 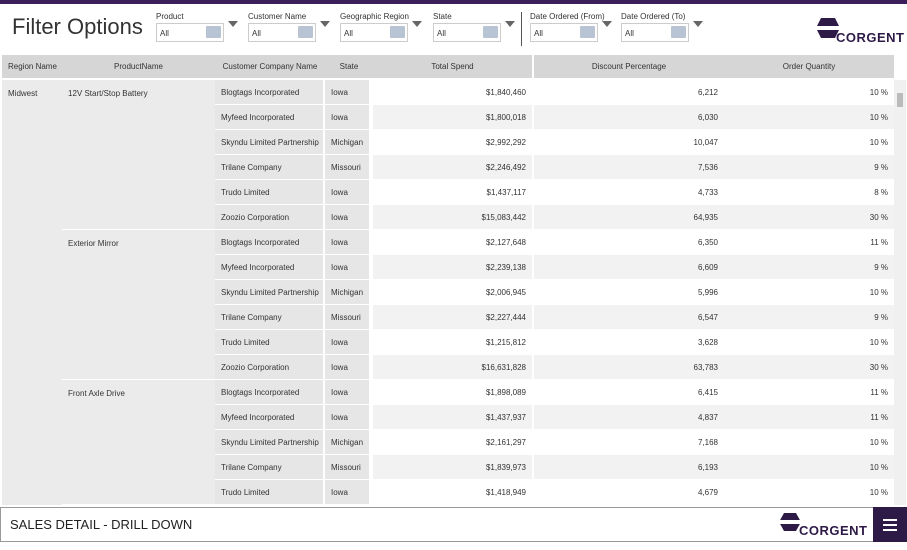 What do you see at coordinates (629, 92) in the screenshot?
I see `number-cell: 6,212` at bounding box center [629, 92].